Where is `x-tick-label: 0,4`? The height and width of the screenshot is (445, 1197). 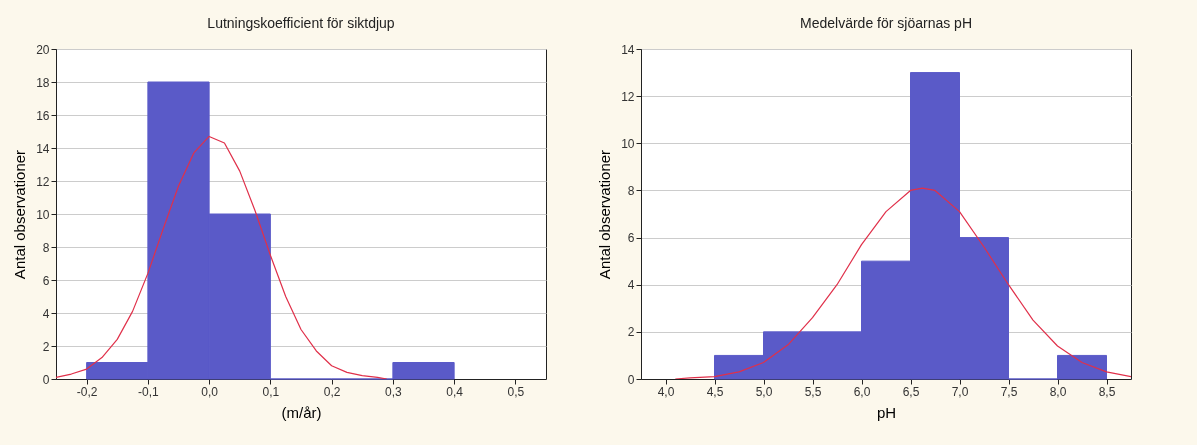
x-tick-label: 0,4 is located at coordinates (455, 391).